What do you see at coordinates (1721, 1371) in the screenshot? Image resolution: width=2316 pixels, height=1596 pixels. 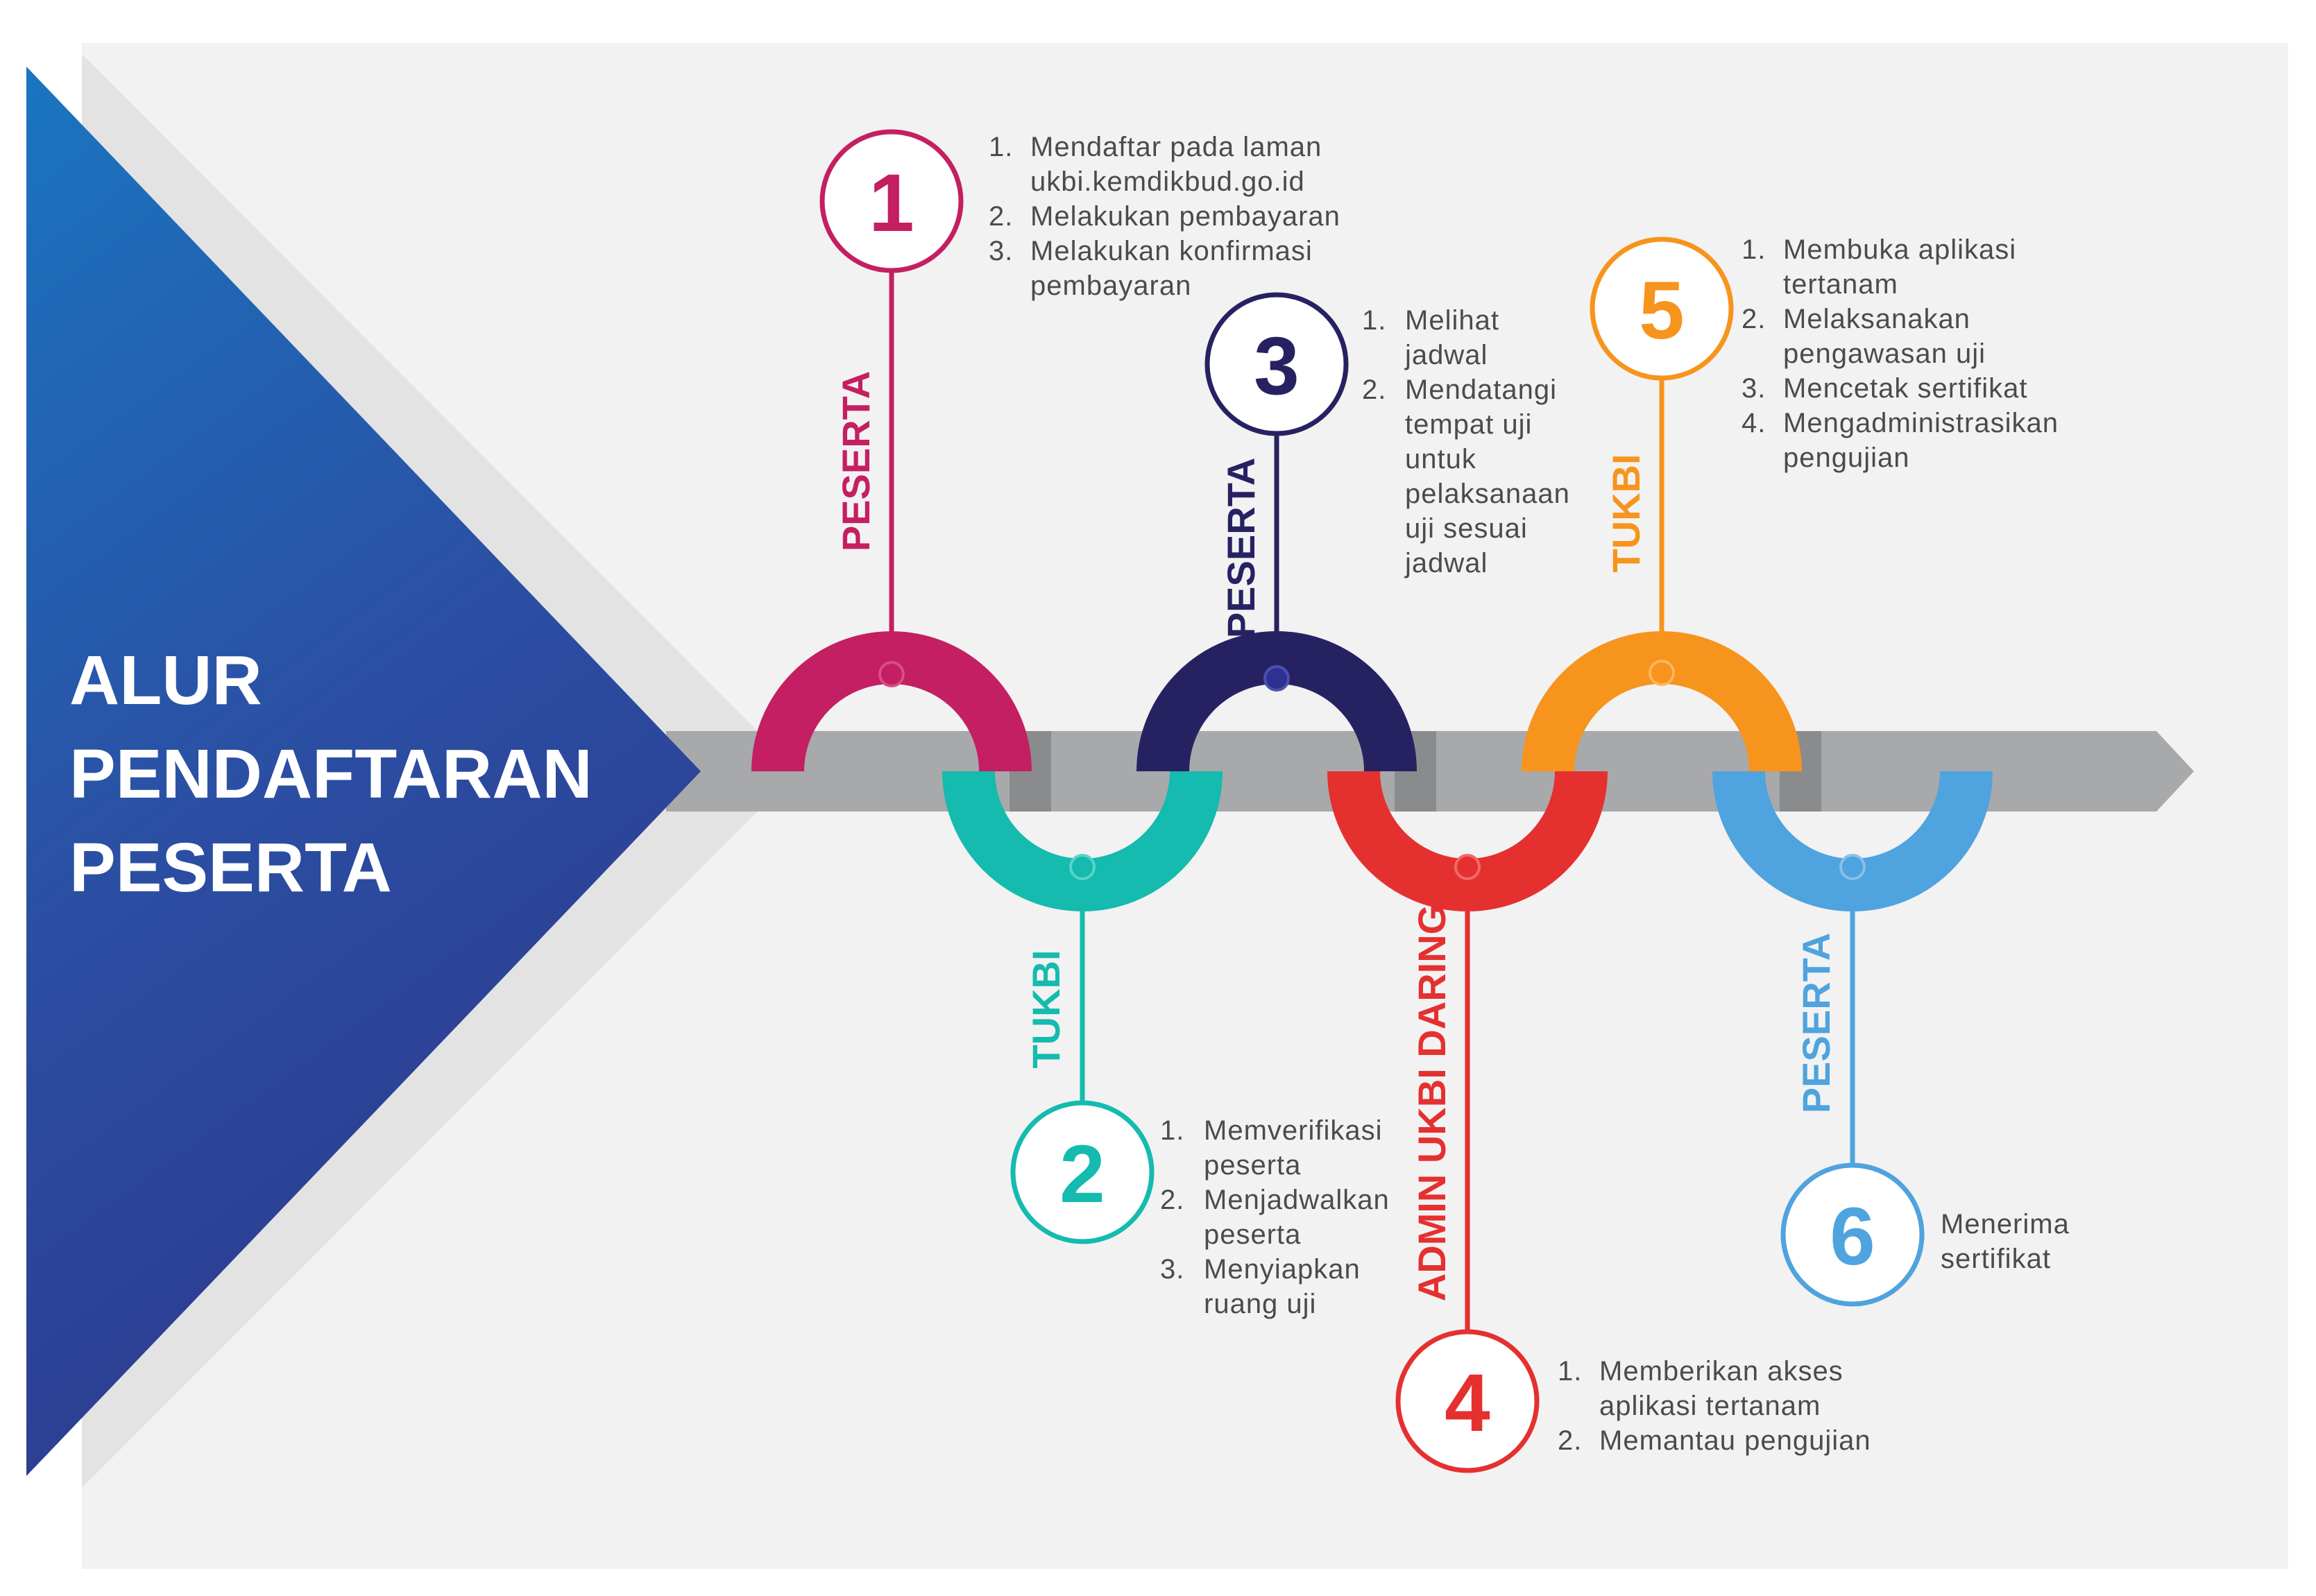 I see `step-4-item-1-line-1: Memberikan akses` at bounding box center [1721, 1371].